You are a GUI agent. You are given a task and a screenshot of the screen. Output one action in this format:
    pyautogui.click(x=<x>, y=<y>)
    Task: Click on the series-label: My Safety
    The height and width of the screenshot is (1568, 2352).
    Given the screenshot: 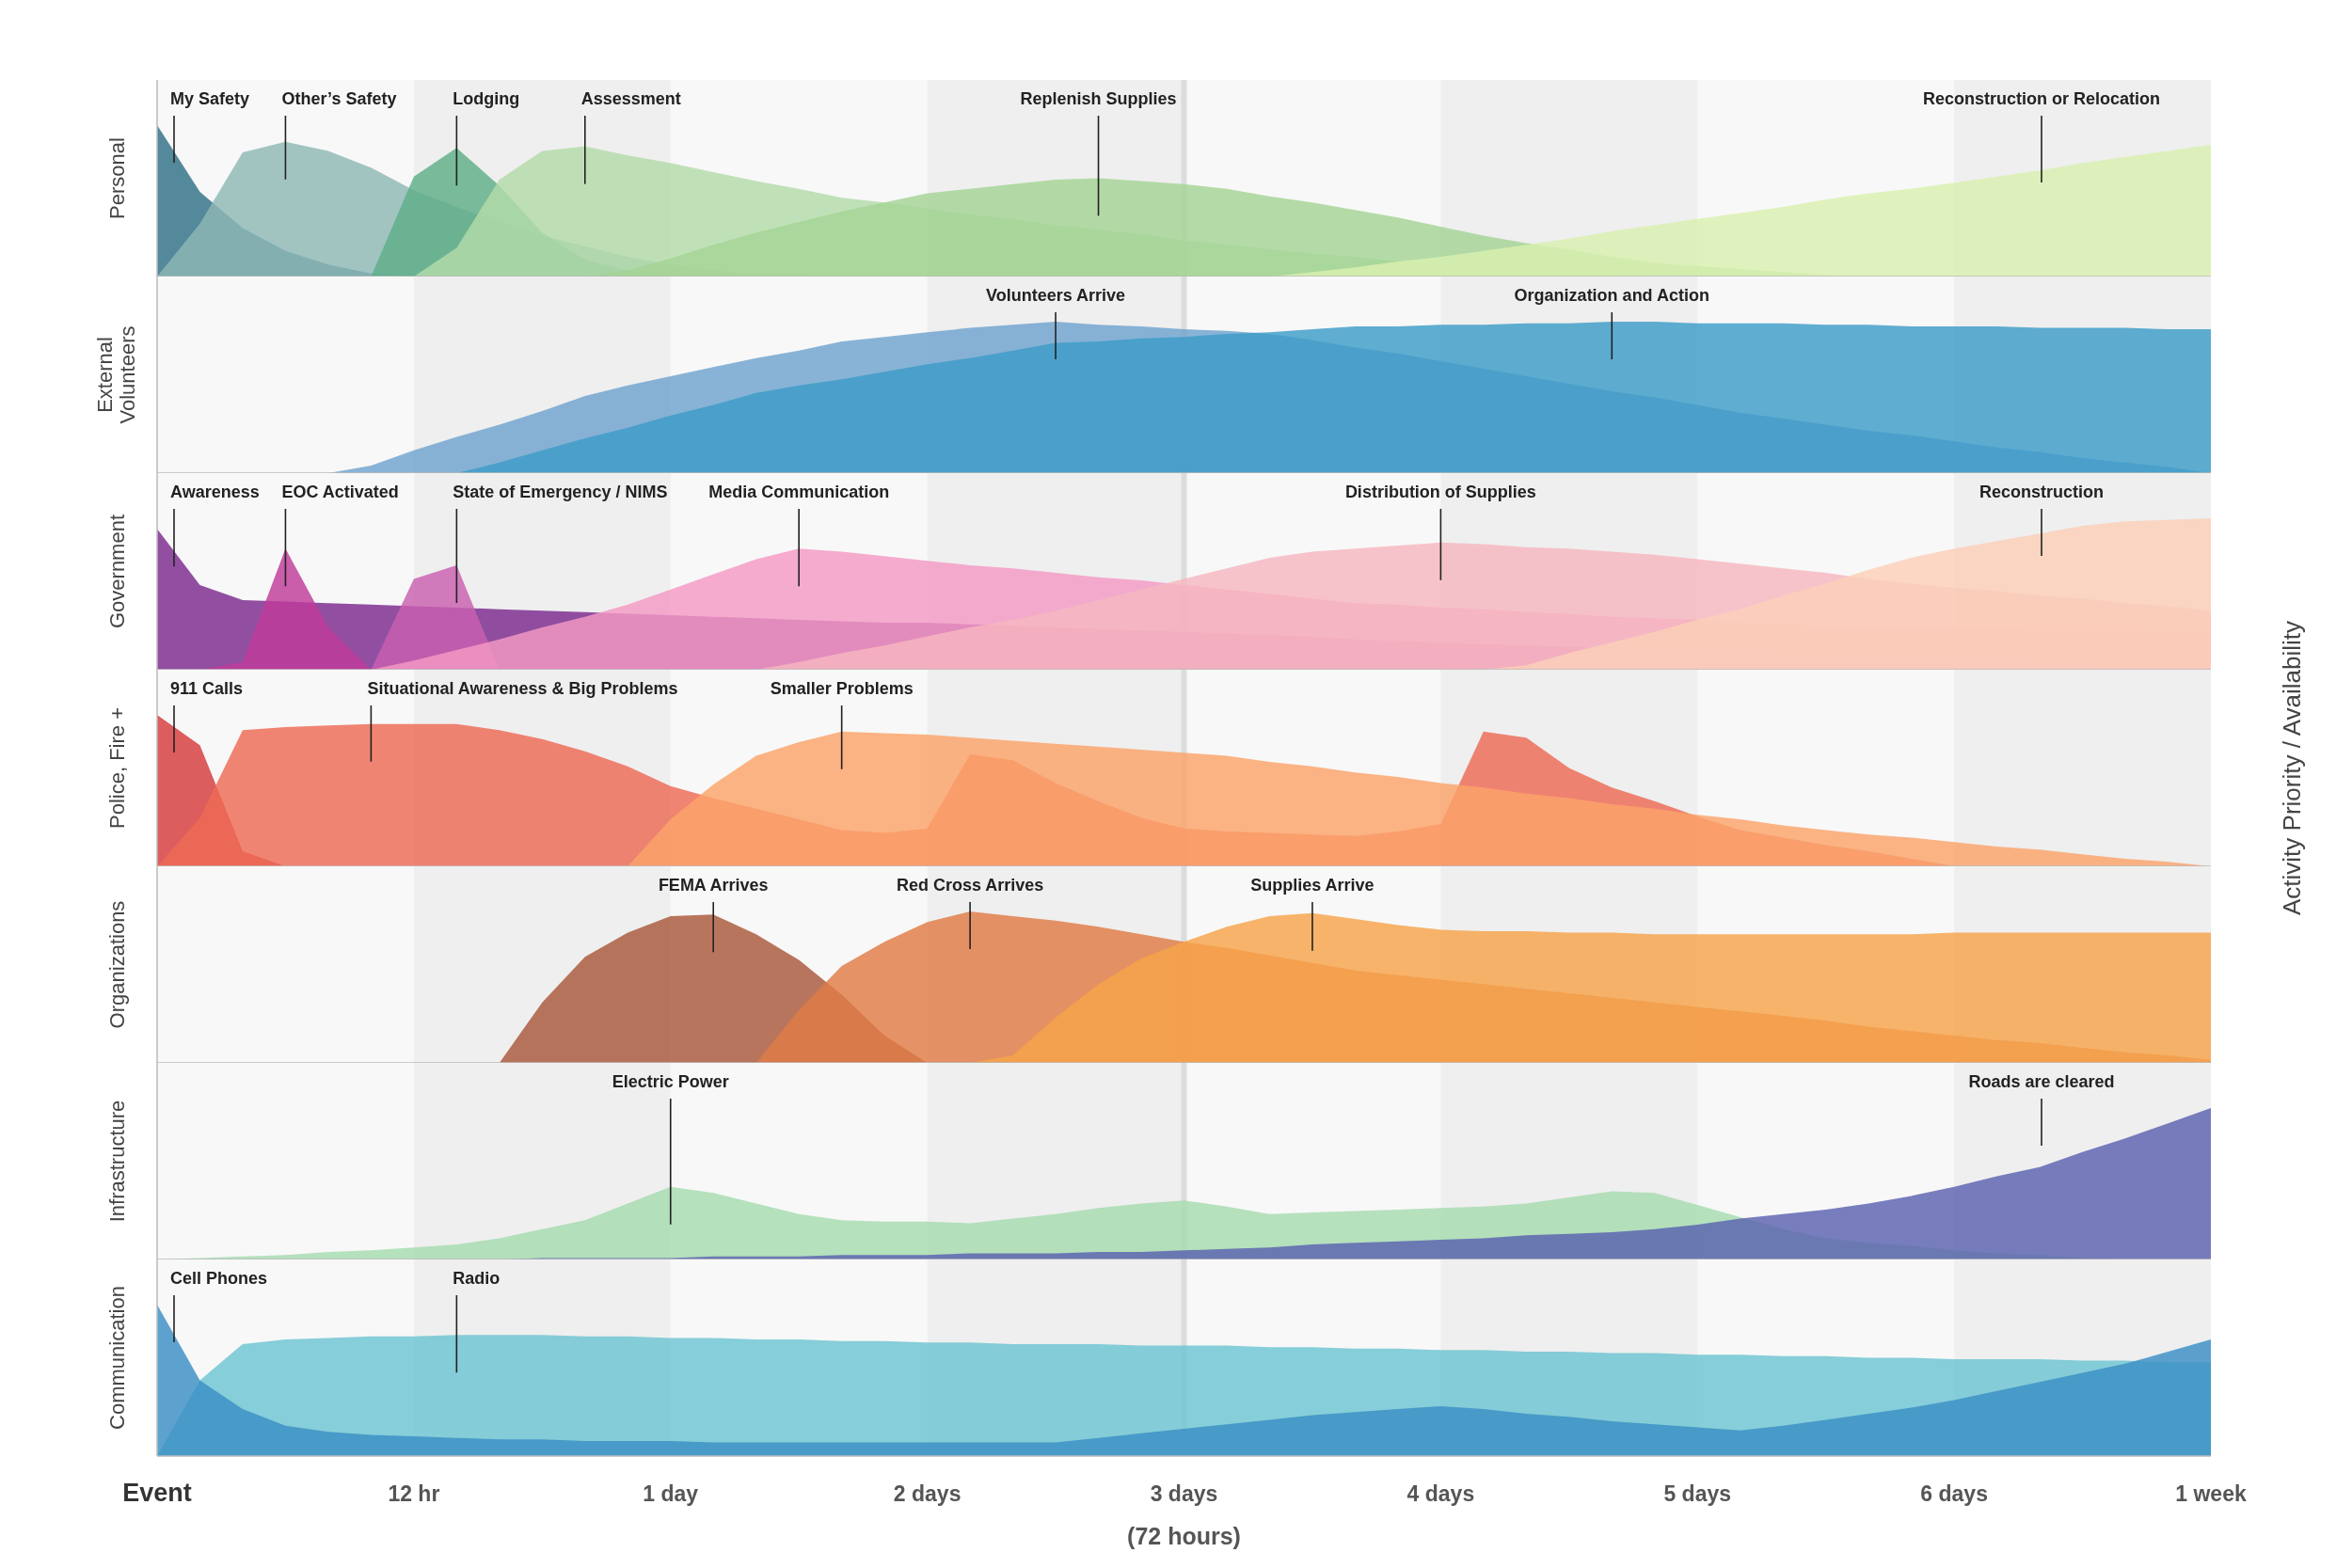 What is the action you would take?
    pyautogui.click(x=210, y=98)
    